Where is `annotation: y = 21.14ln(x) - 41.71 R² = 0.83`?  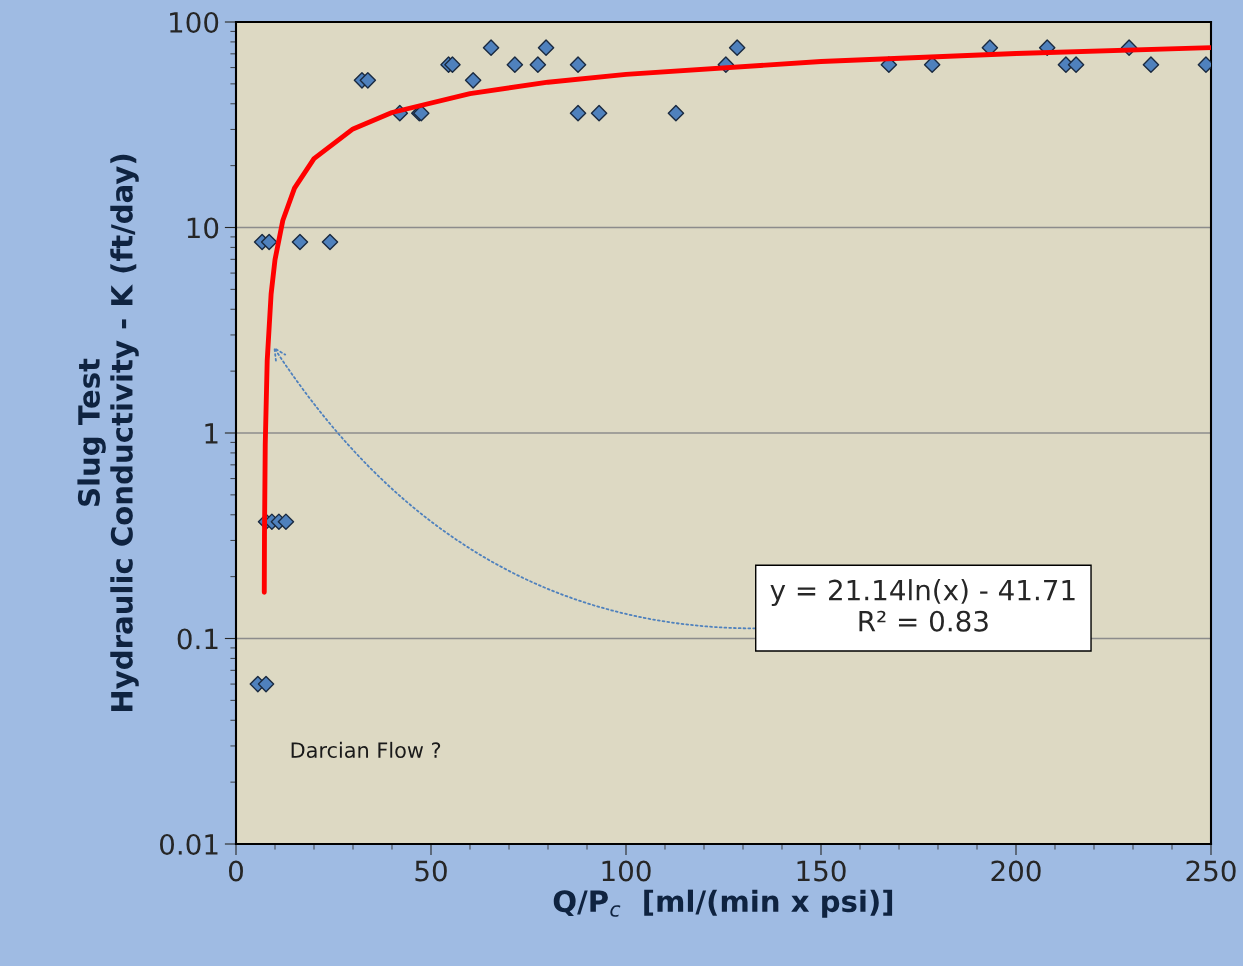 annotation: y = 21.14ln(x) - 41.71 R² = 0.83 is located at coordinates (922, 605).